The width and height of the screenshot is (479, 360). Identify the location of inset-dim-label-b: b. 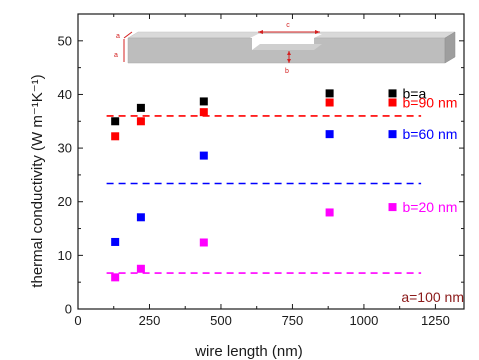
(287, 71).